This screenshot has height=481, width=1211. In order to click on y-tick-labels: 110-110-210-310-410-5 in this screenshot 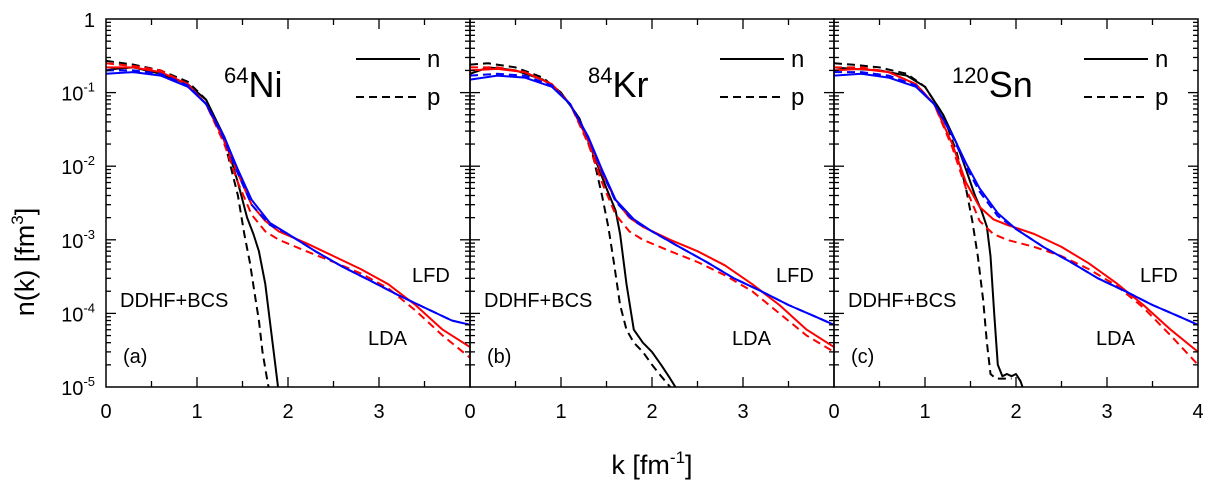, I will do `click(78, 205)`.